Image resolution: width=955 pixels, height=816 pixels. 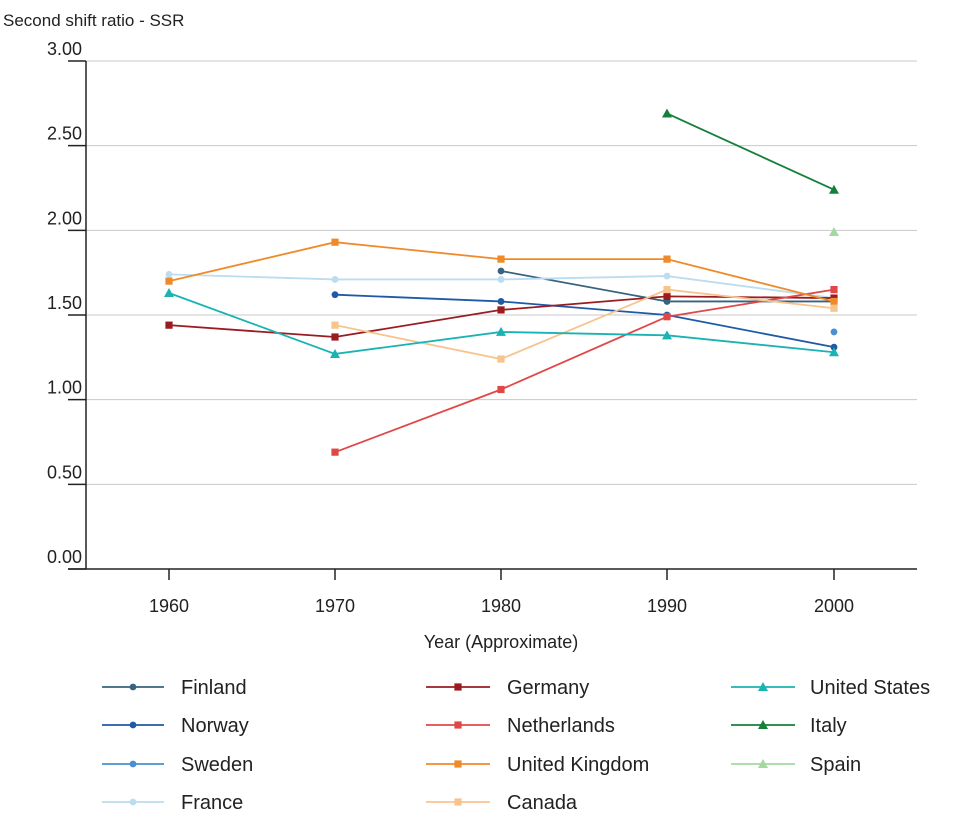 What do you see at coordinates (212, 803) in the screenshot?
I see `legend-label: France` at bounding box center [212, 803].